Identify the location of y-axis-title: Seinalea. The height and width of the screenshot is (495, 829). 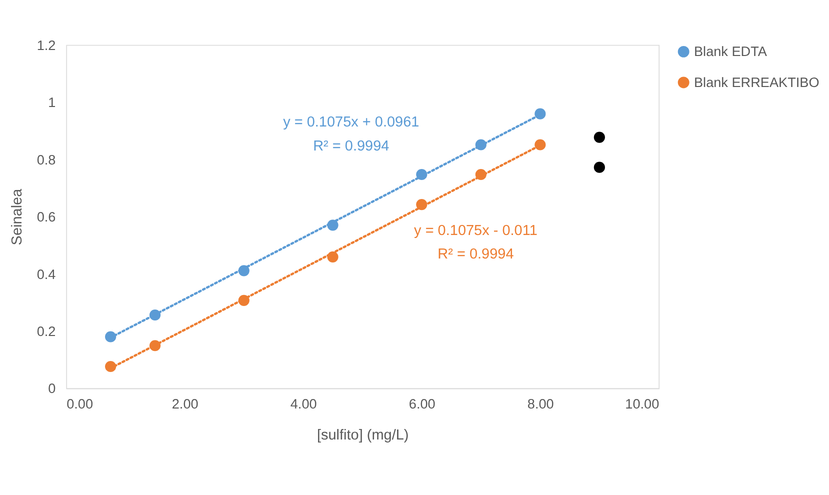
(17, 217).